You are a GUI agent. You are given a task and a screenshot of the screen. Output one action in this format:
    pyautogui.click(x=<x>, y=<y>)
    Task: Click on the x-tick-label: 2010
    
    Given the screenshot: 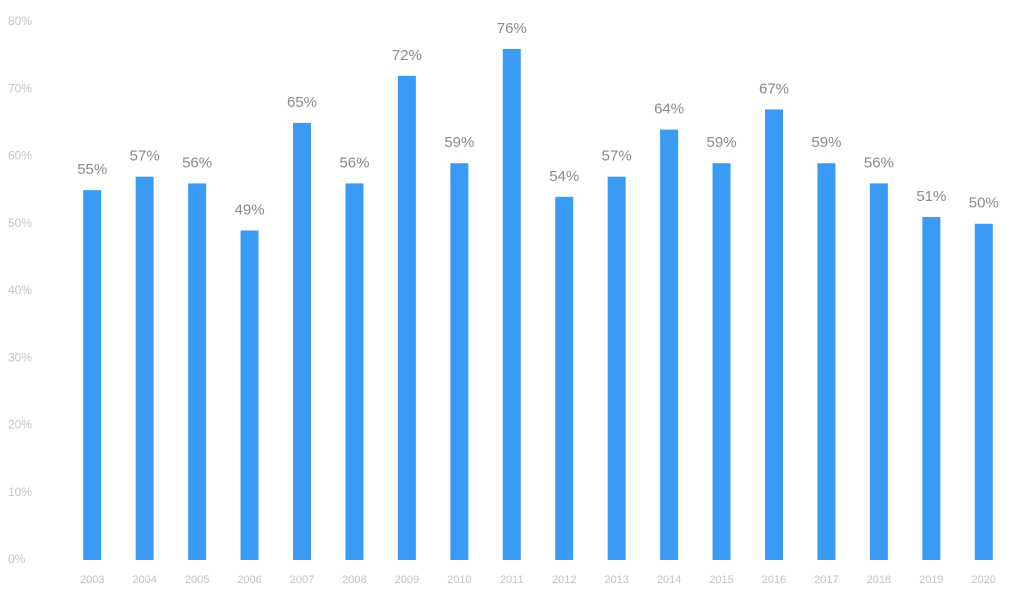 What is the action you would take?
    pyautogui.click(x=459, y=580)
    